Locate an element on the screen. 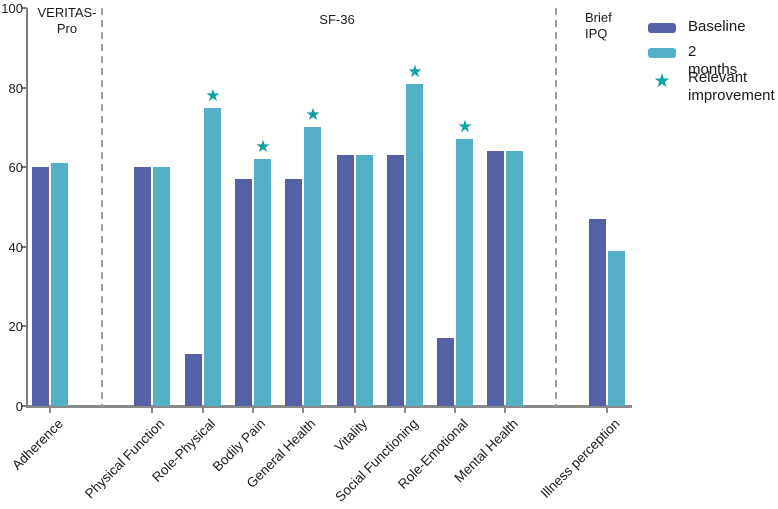 The image size is (778, 509). section-separator-sf36-briefipq is located at coordinates (556, 207).